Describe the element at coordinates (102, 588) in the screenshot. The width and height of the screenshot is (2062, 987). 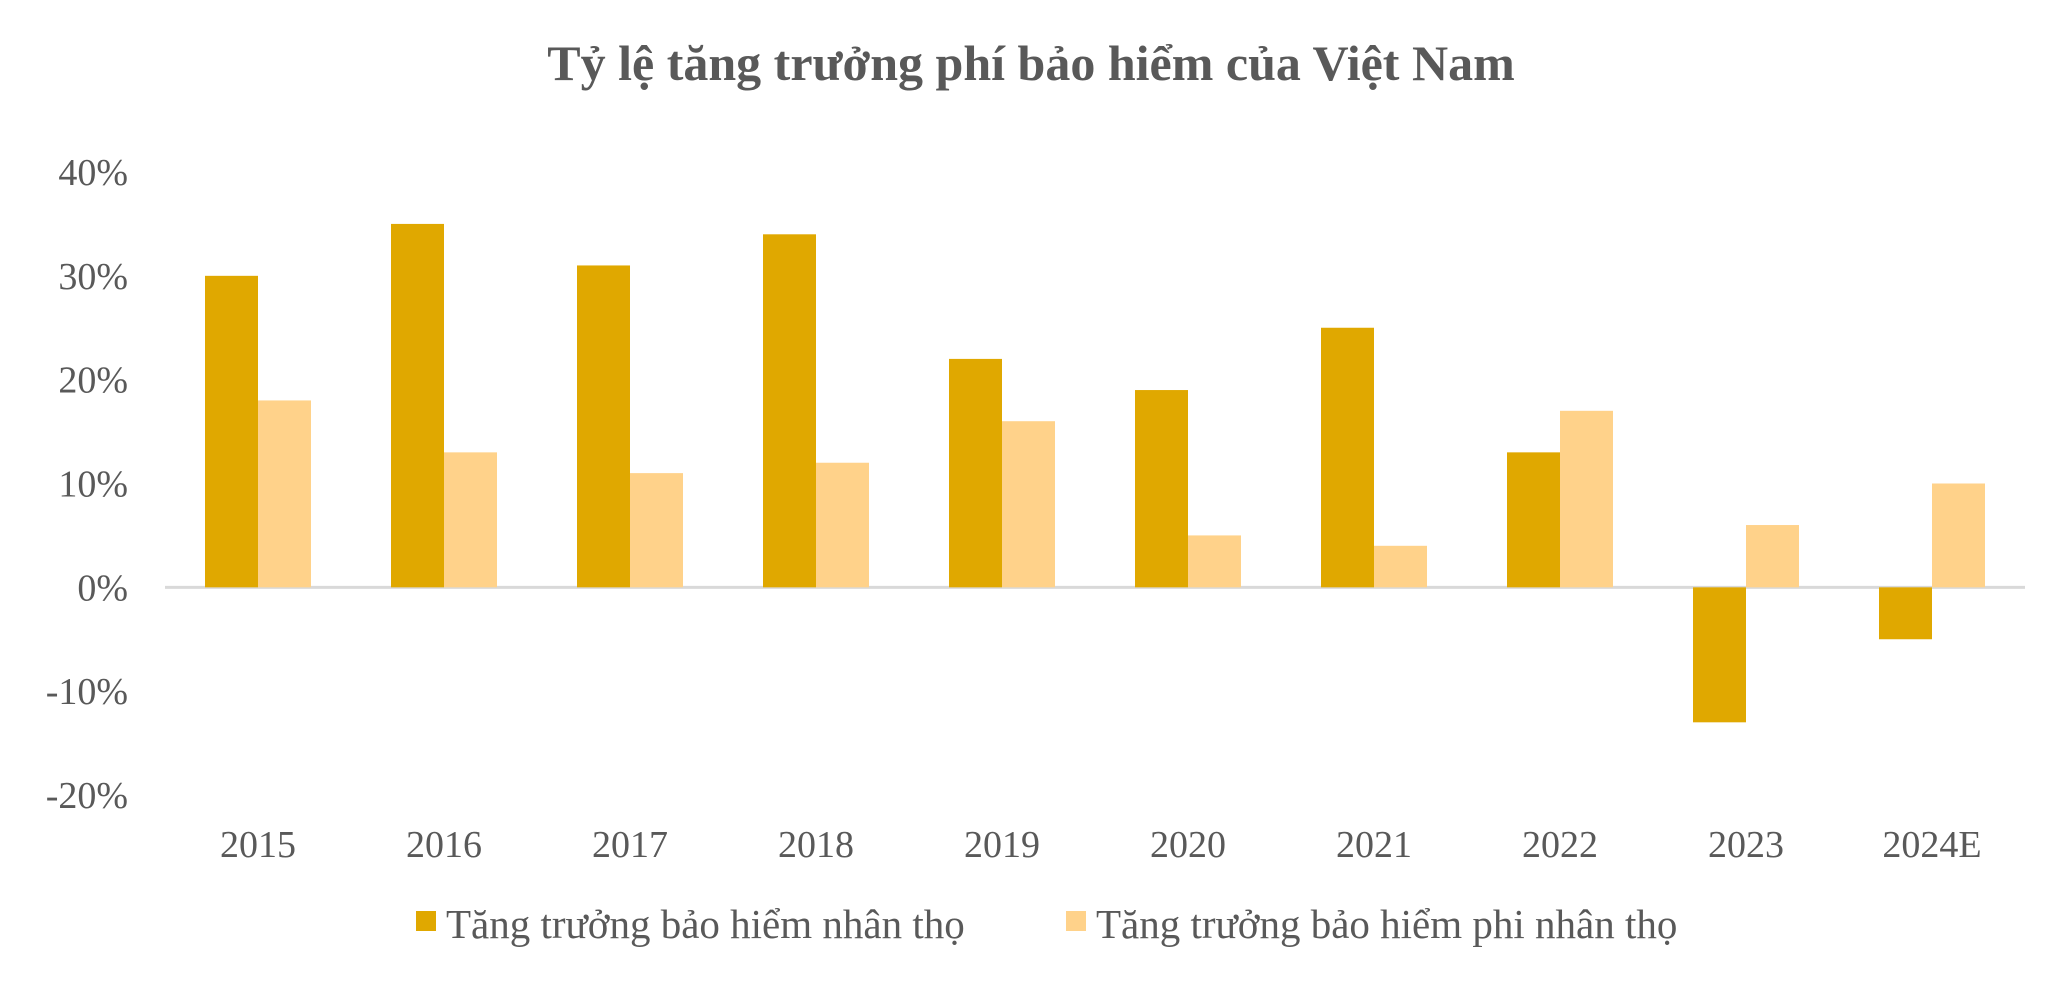
I see `y-tick-label: 0%` at that location.